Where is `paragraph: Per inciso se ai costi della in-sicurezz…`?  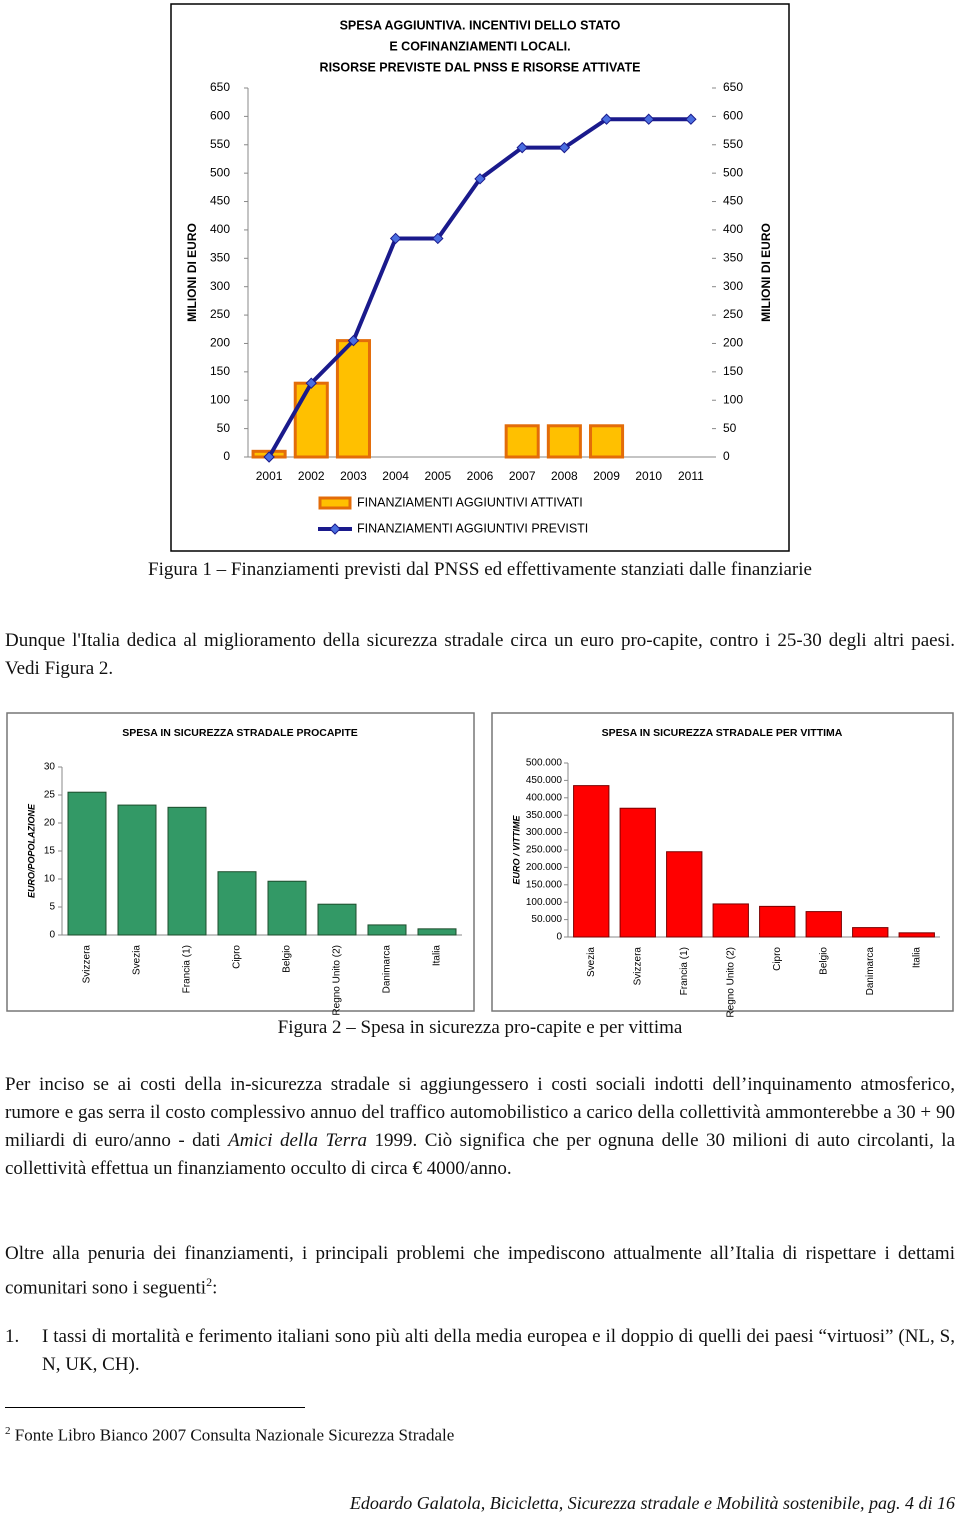 paragraph: Per inciso se ai costi della in-sicurezz… is located at coordinates (480, 1127).